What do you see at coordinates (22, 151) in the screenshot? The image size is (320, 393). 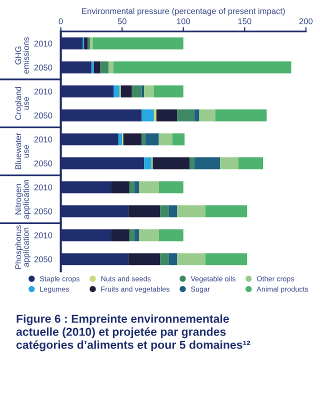 I see `text: Bluewater use` at bounding box center [22, 151].